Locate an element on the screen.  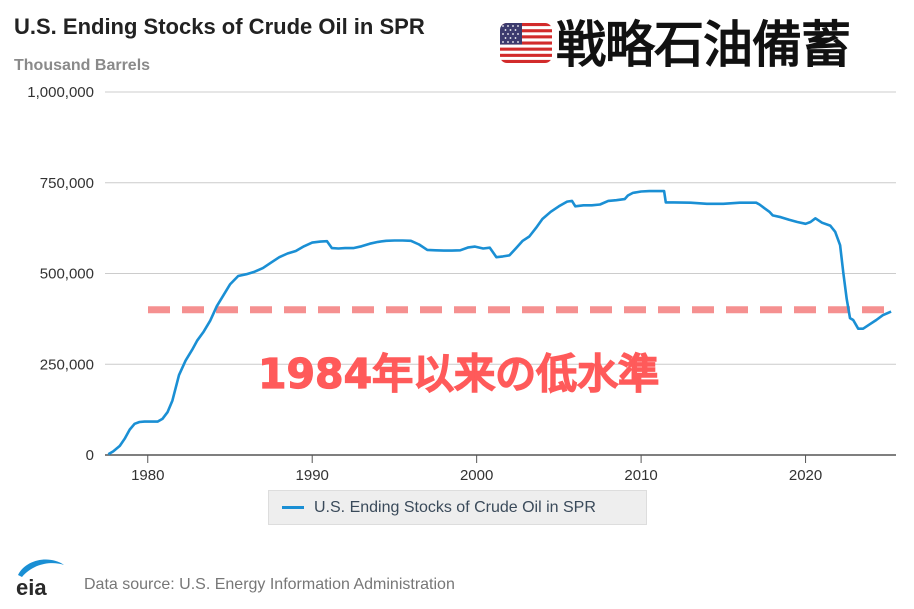
unit-subtitle: Thousand Barrels is located at coordinates (82, 65).